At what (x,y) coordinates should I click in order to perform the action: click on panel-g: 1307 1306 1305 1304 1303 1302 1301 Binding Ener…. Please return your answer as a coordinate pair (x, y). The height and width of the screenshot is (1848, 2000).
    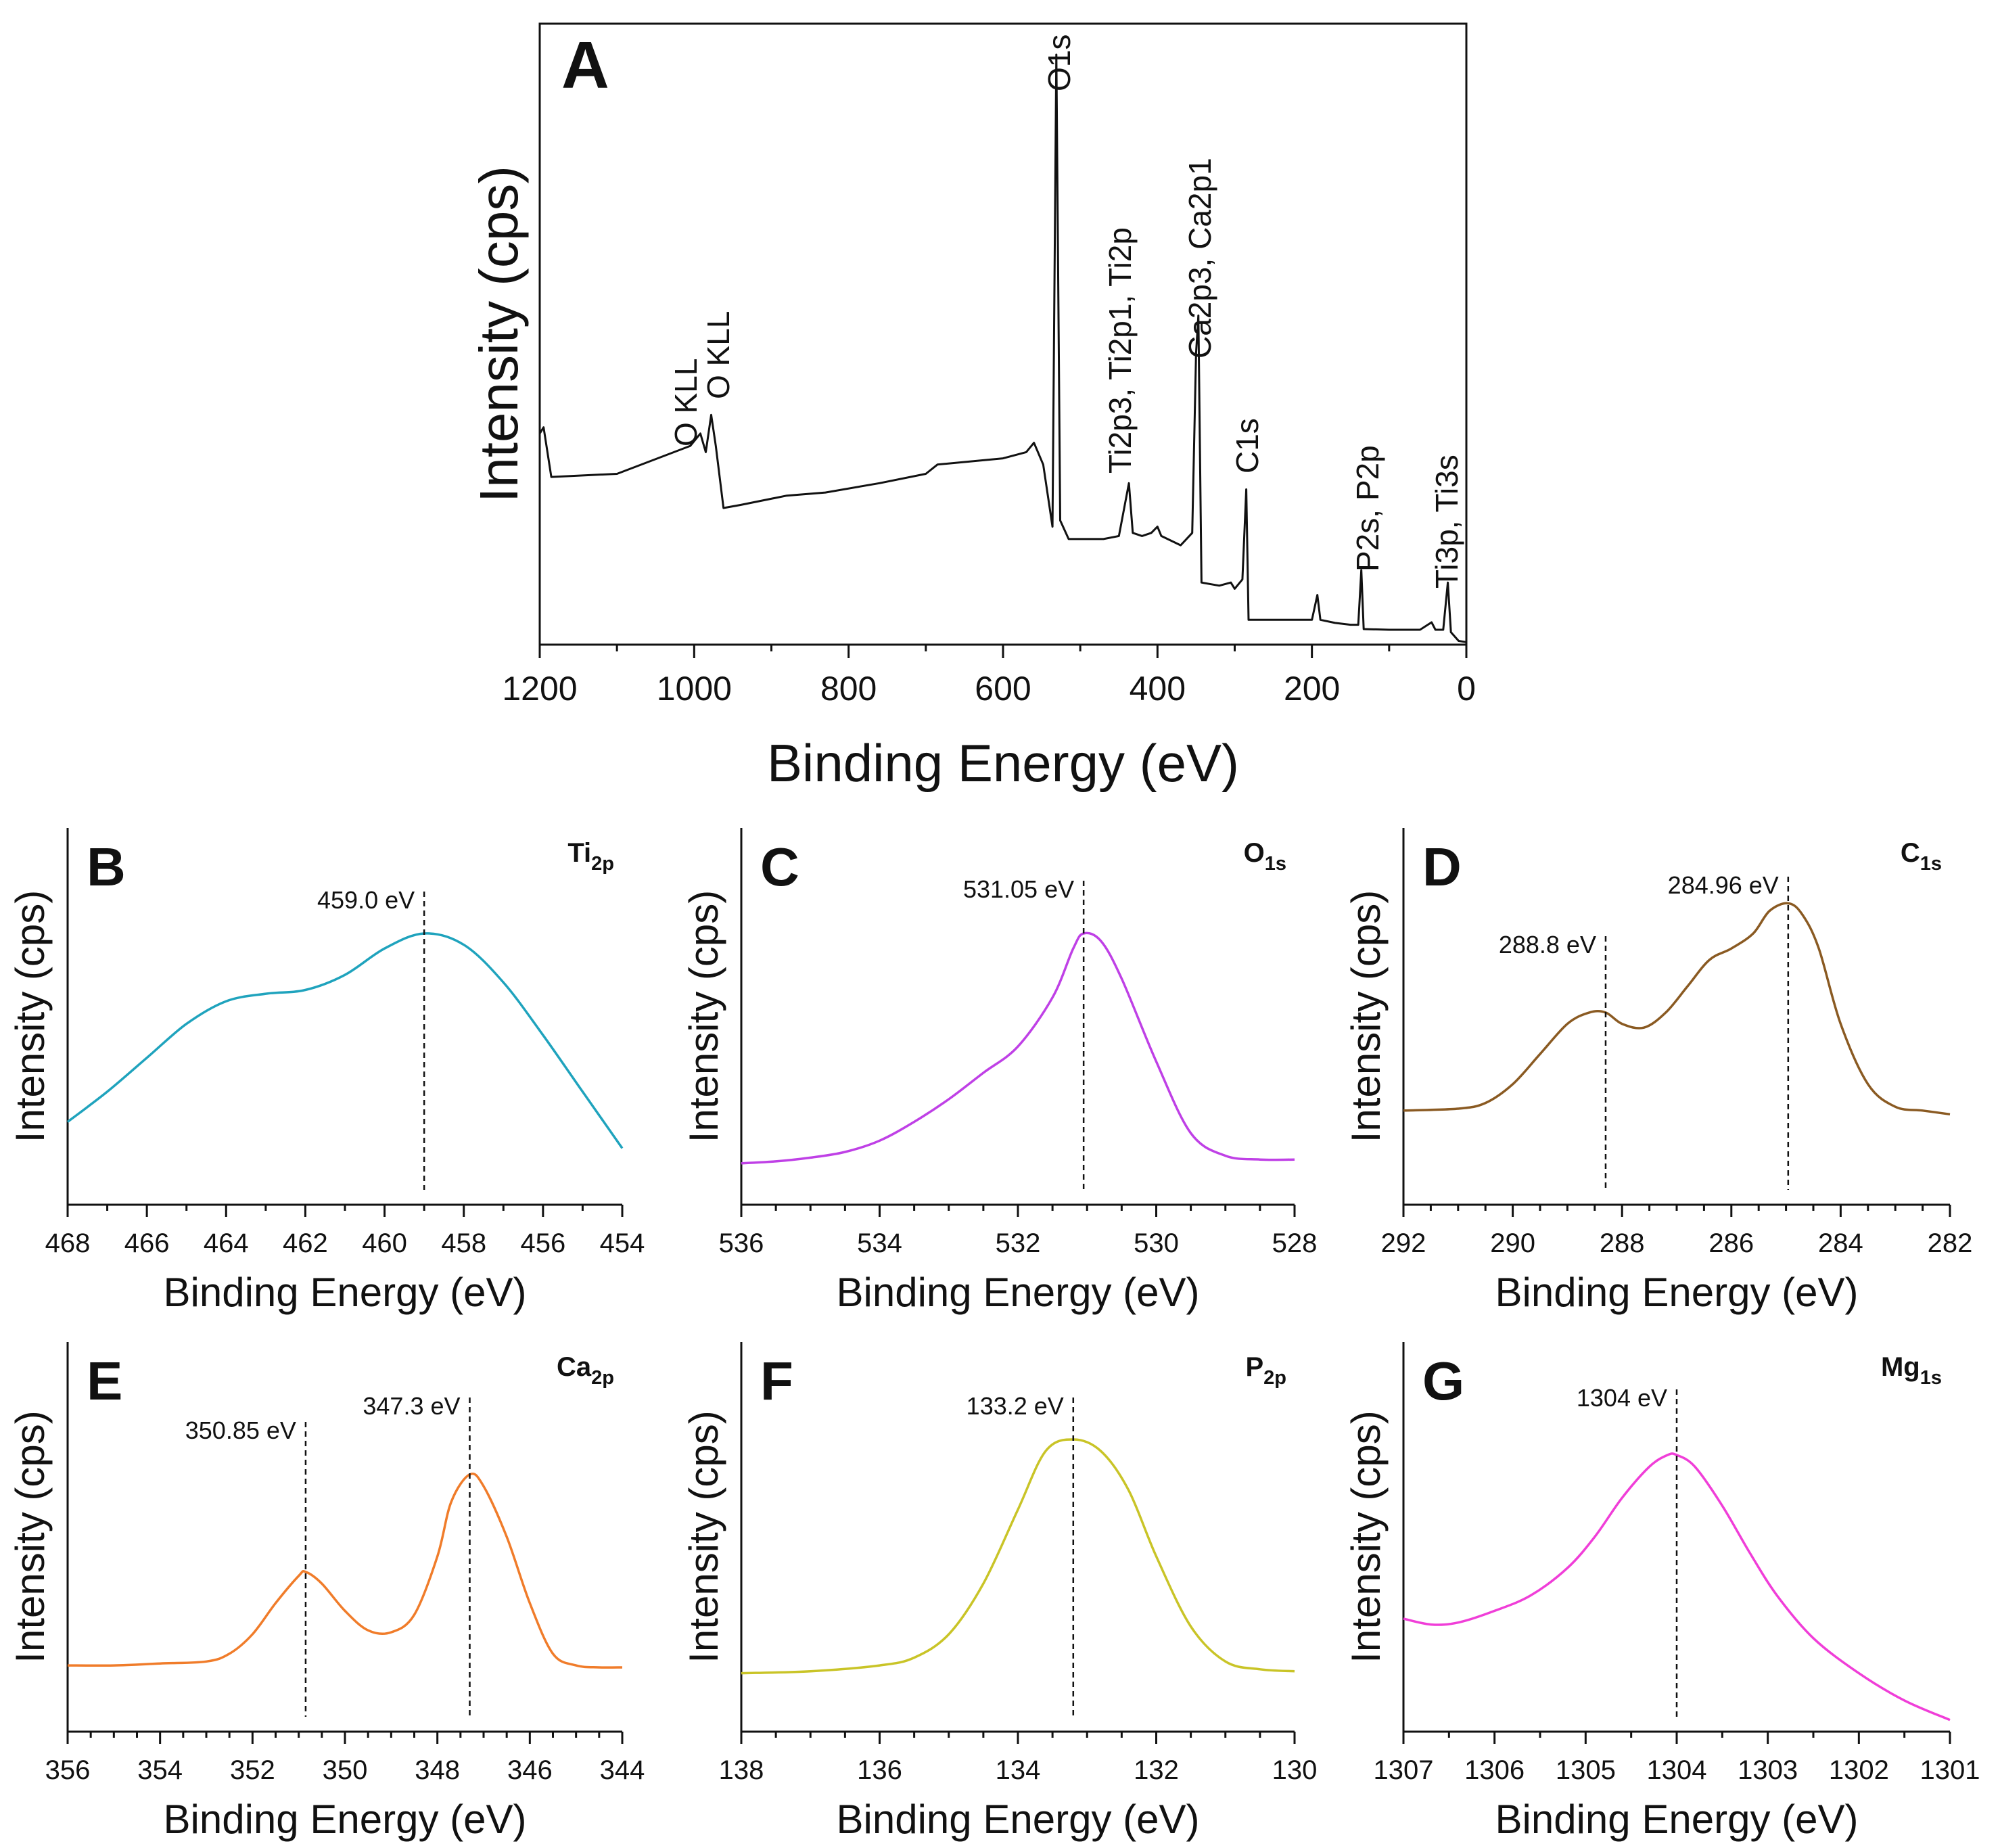
    Looking at the image, I should click on (1661, 1592).